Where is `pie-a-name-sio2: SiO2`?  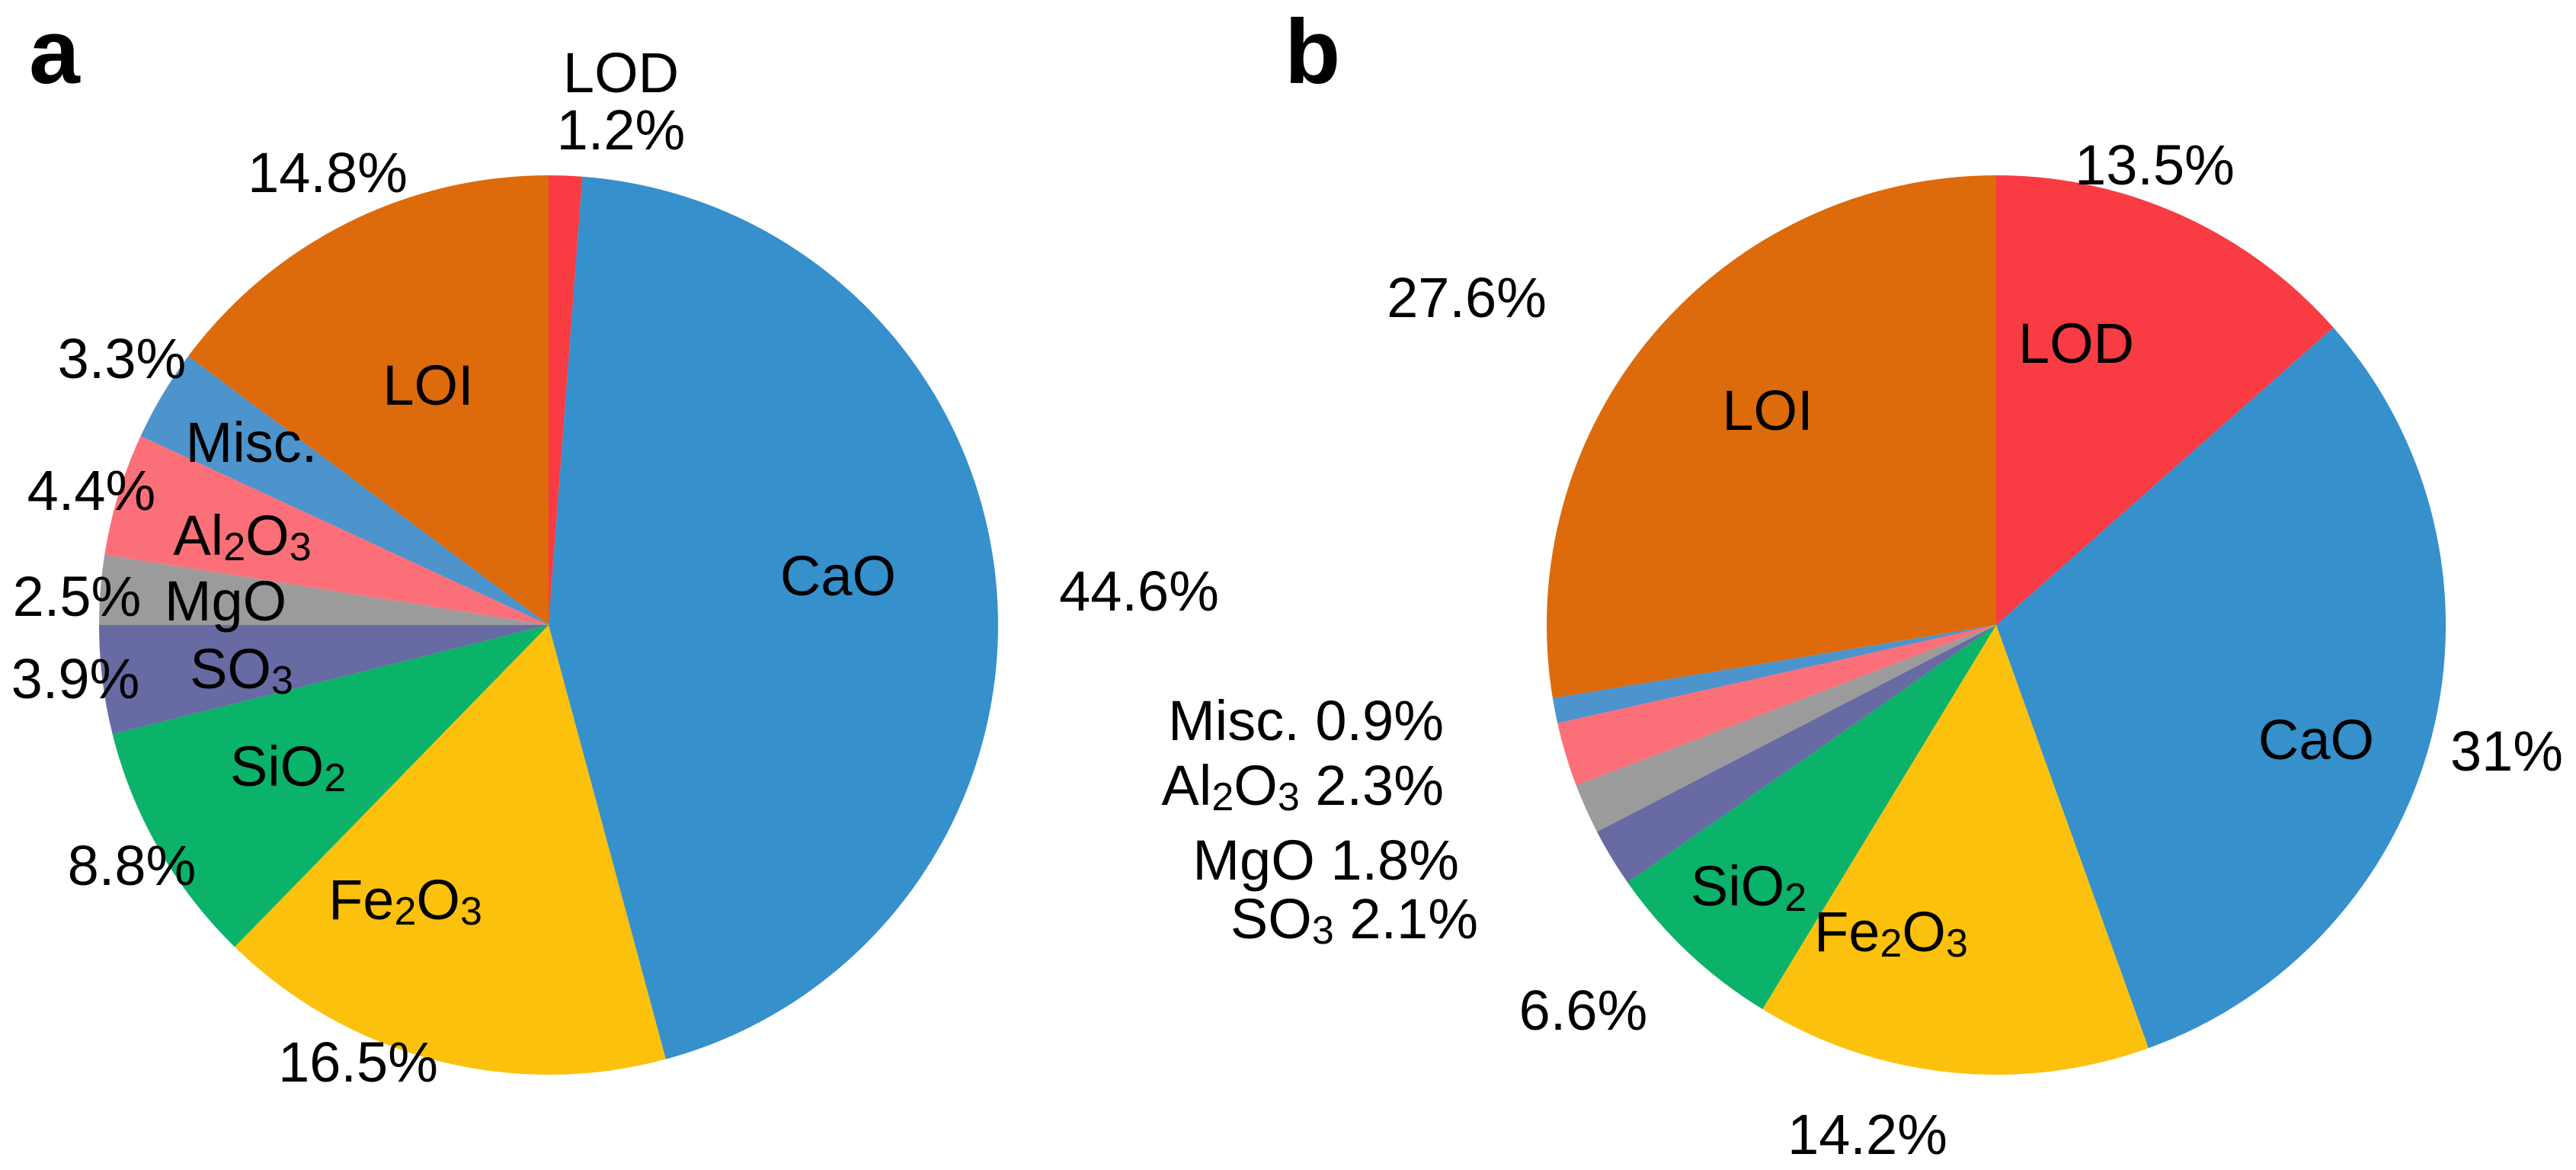 pie-a-name-sio2: SiO2 is located at coordinates (288, 768).